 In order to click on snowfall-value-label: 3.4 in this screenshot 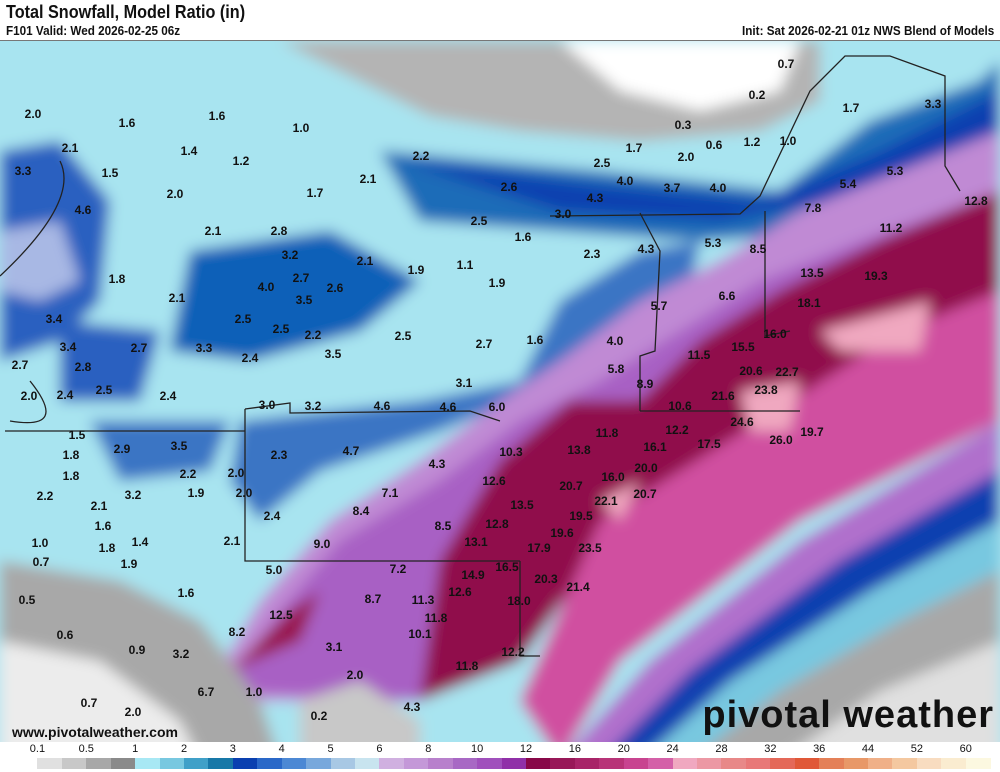, I will do `click(68, 347)`.